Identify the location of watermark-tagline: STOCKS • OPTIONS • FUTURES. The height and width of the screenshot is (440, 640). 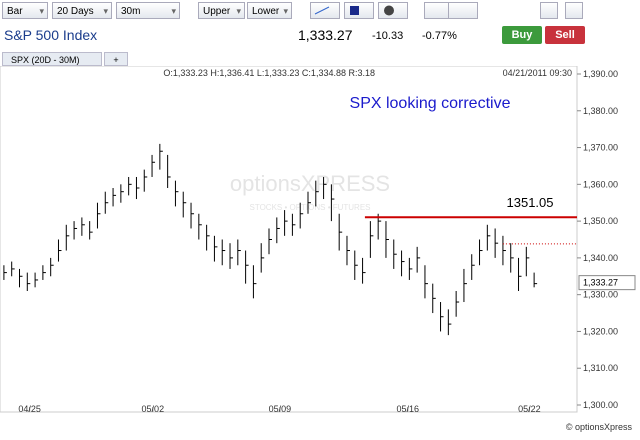
(309, 207).